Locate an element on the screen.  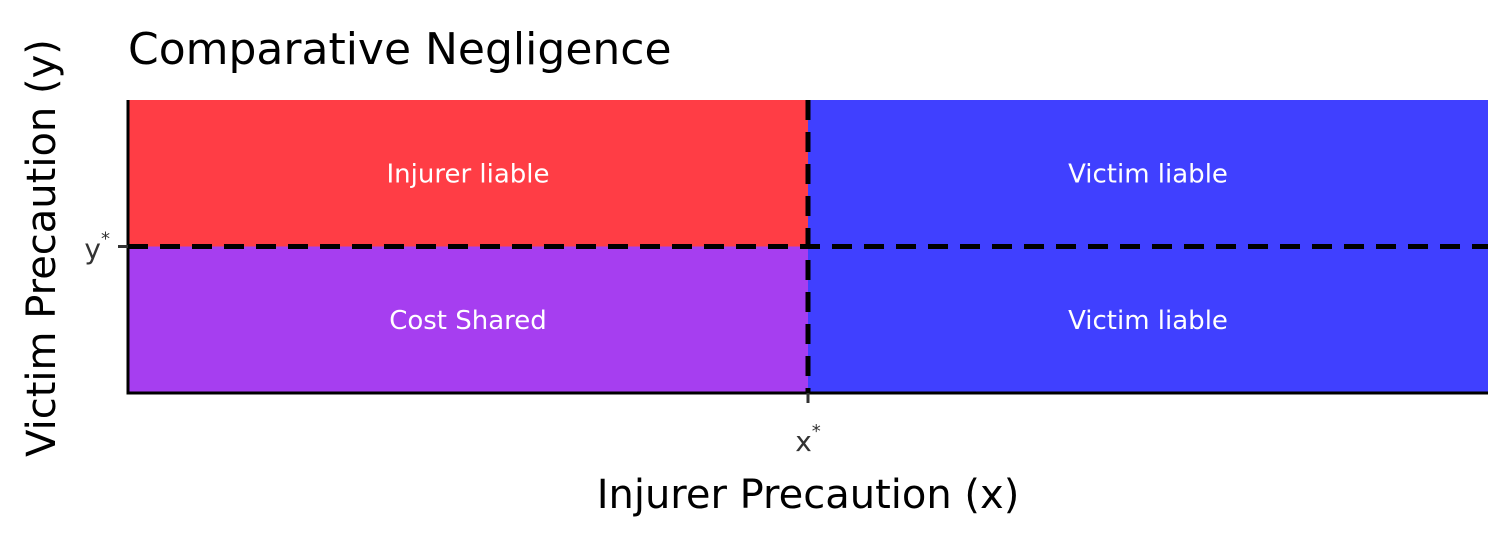
region-label-injurer-liable: Injurer liable is located at coordinates (467, 174).